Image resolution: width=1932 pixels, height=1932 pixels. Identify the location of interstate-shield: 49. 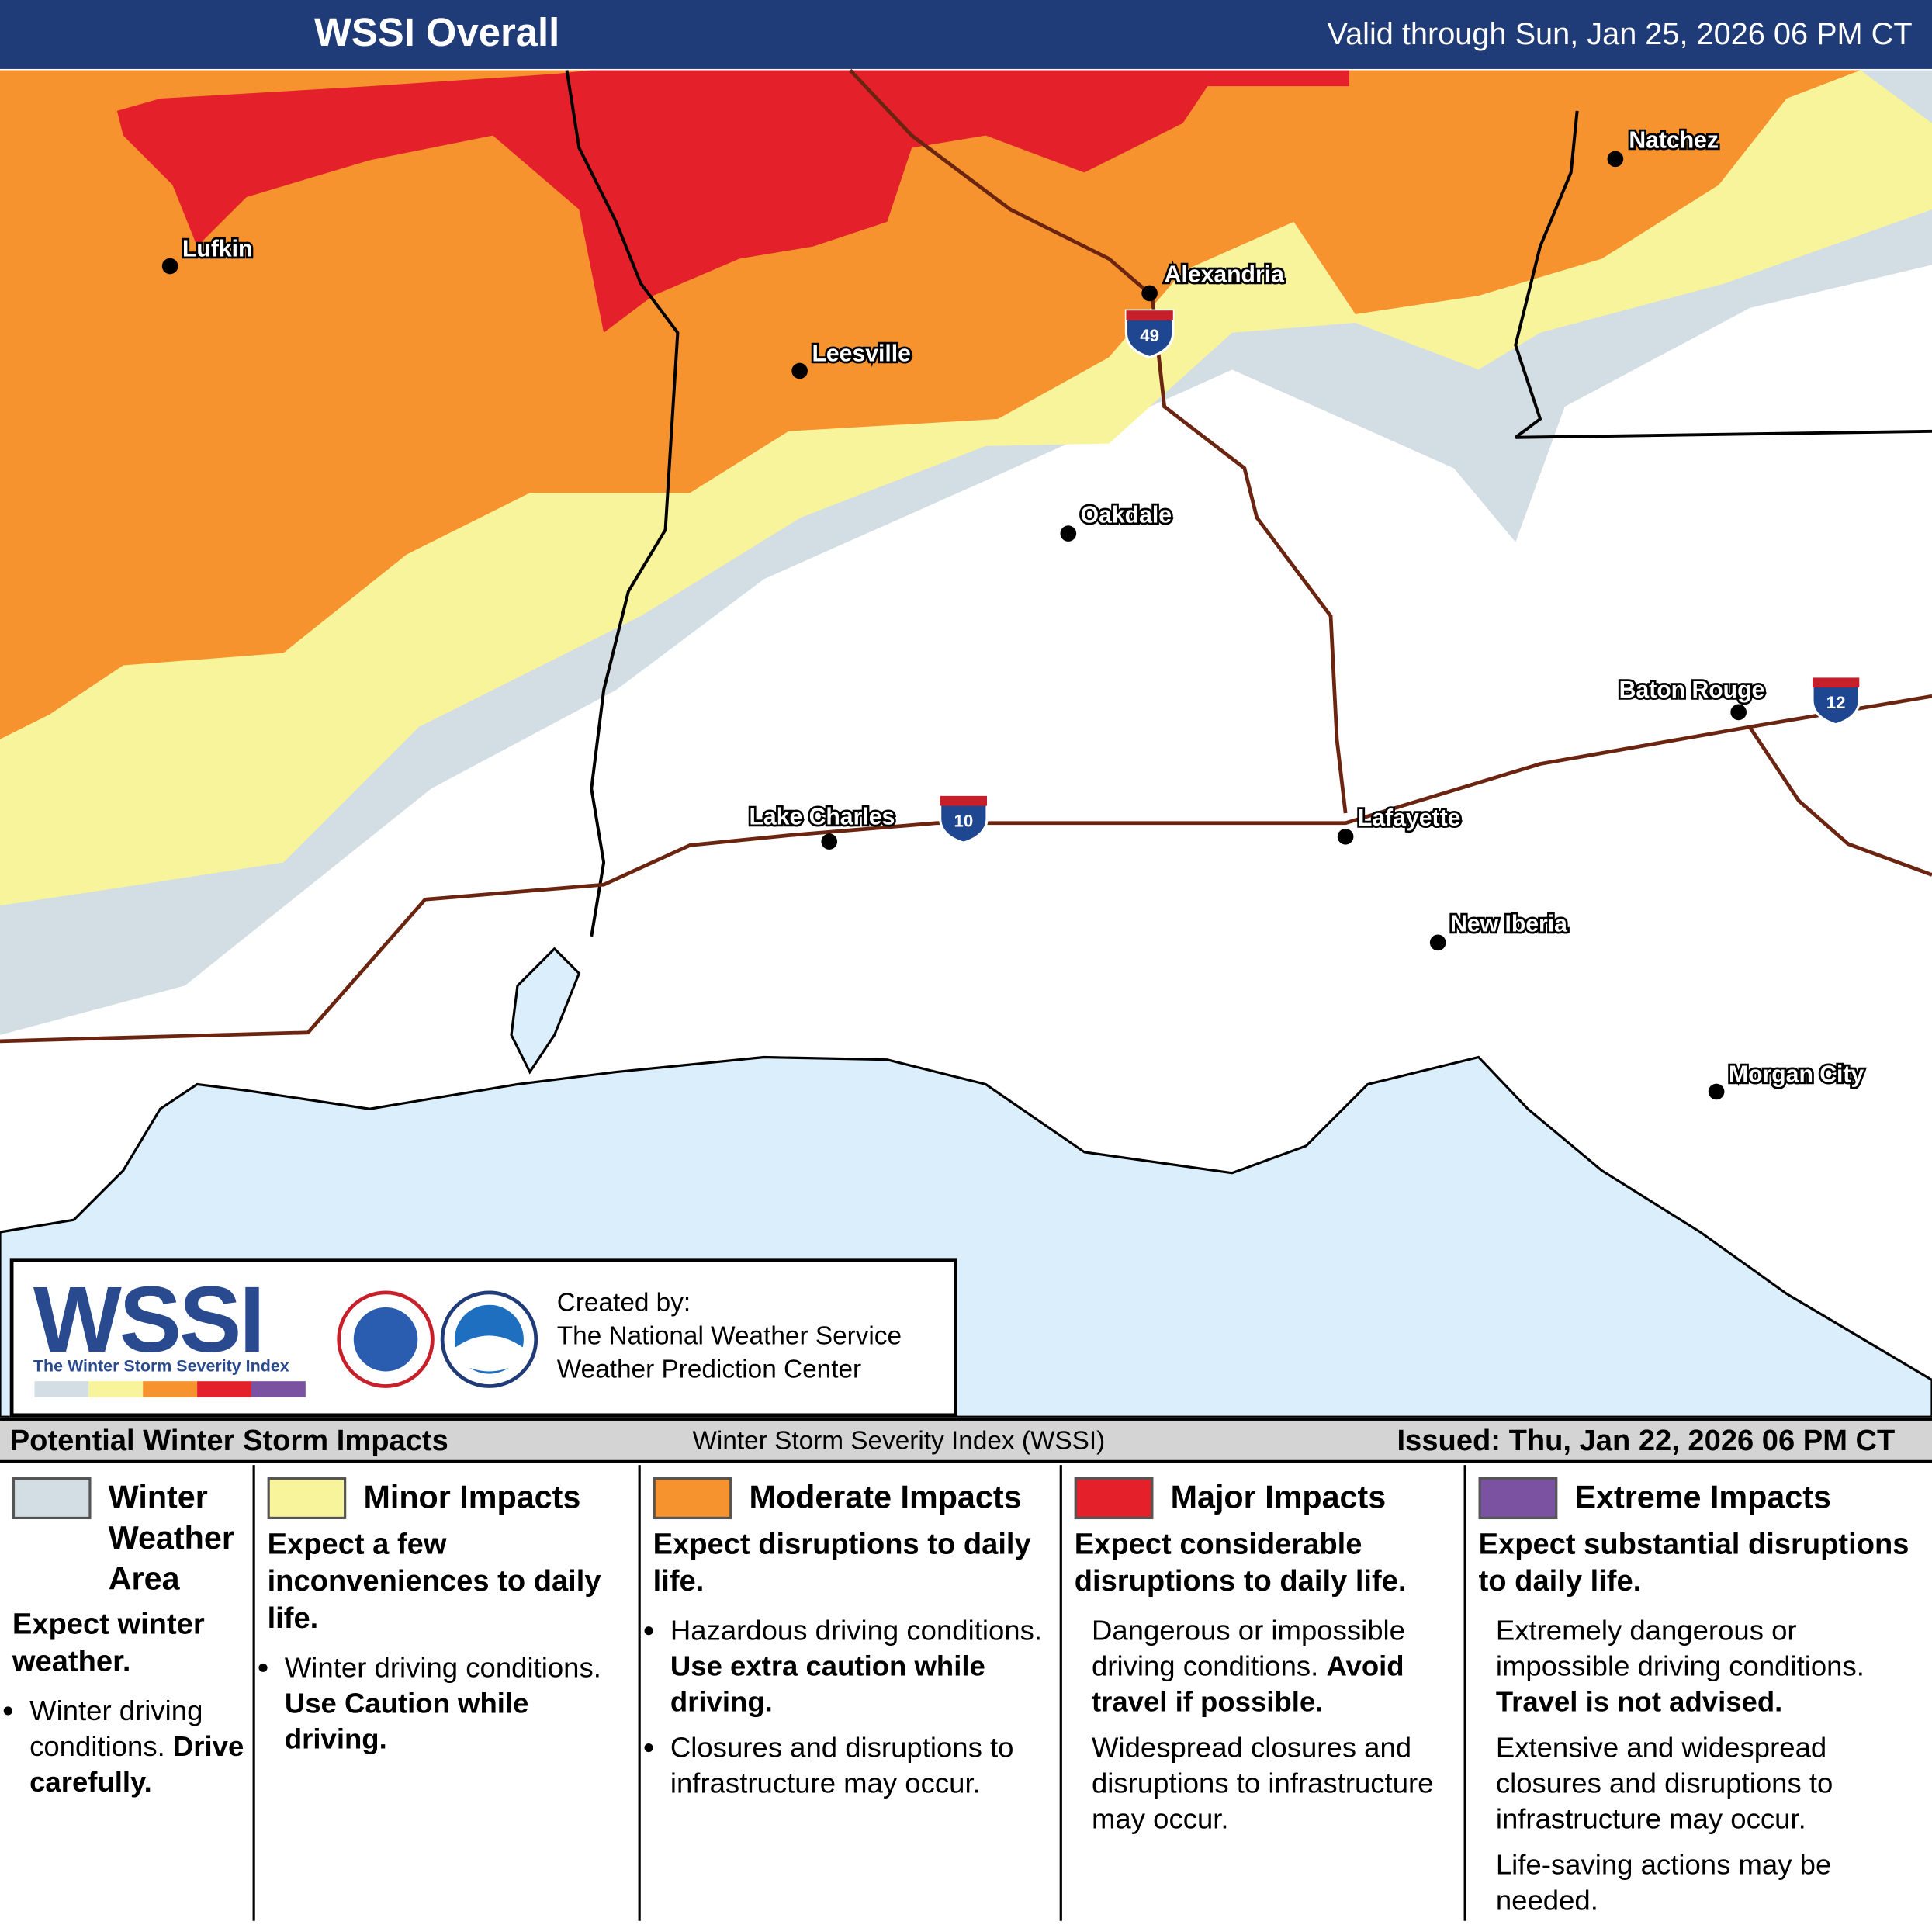
(1149, 334).